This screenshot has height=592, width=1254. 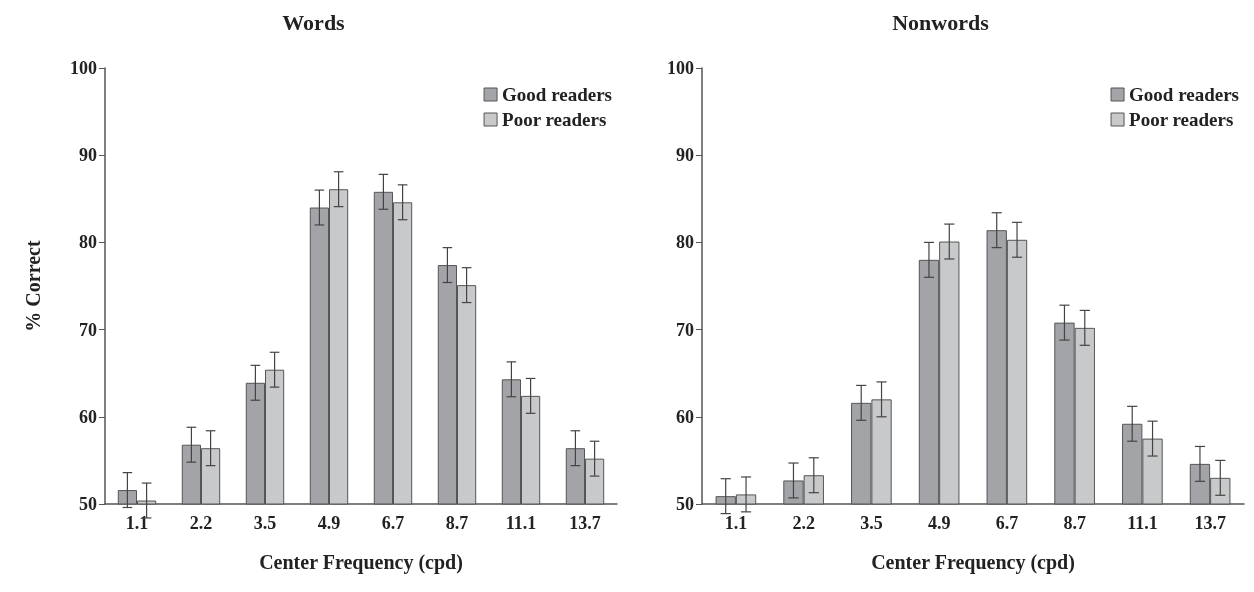 What do you see at coordinates (33, 286) in the screenshot?
I see `y-axis-title: % Correct` at bounding box center [33, 286].